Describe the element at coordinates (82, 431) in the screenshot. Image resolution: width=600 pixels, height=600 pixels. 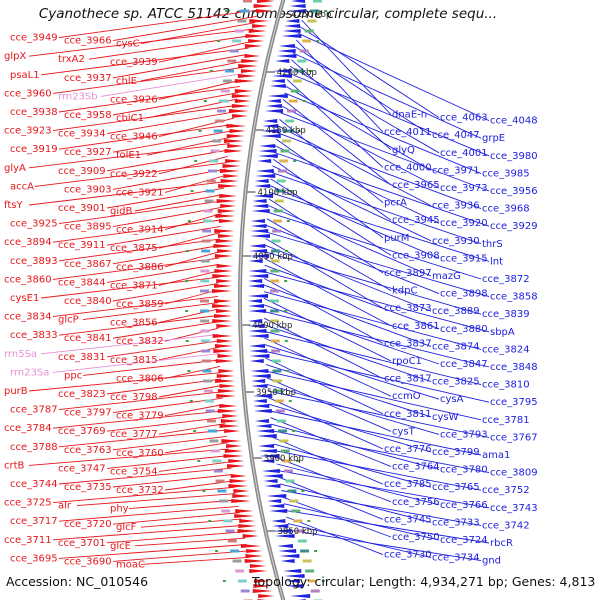
I see `gene-label-left: cce_3769` at that location.